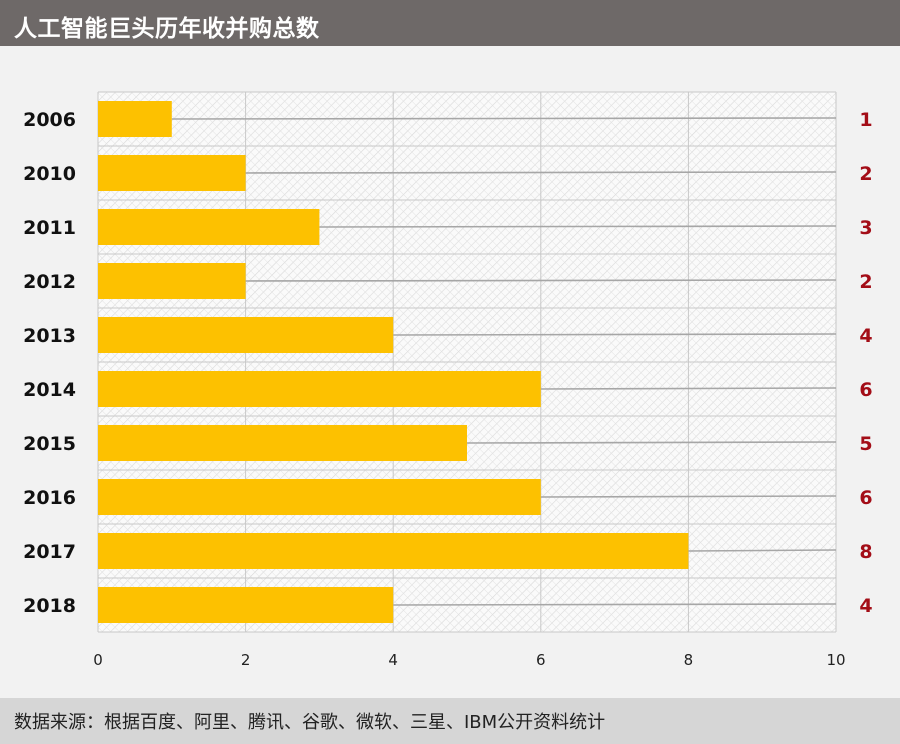 This screenshot has height=744, width=900. Describe the element at coordinates (541, 660) in the screenshot. I see `x-tick-label: 6` at that location.